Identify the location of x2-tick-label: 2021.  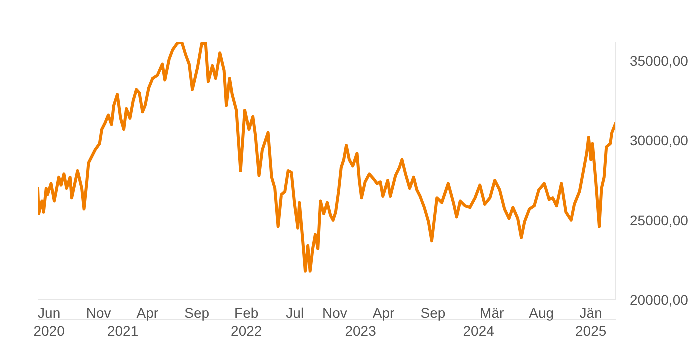
(123, 330).